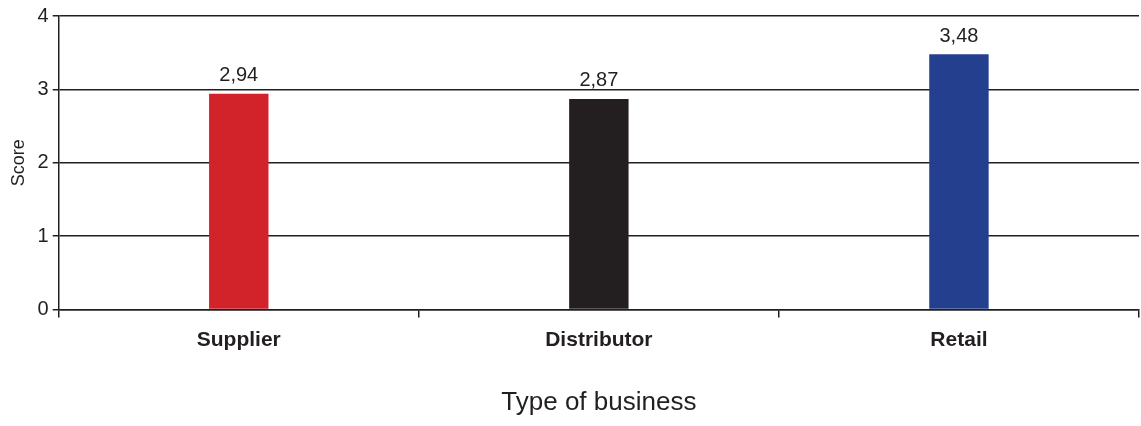 The height and width of the screenshot is (426, 1141). What do you see at coordinates (959, 34) in the screenshot?
I see `data-label: 3,48` at bounding box center [959, 34].